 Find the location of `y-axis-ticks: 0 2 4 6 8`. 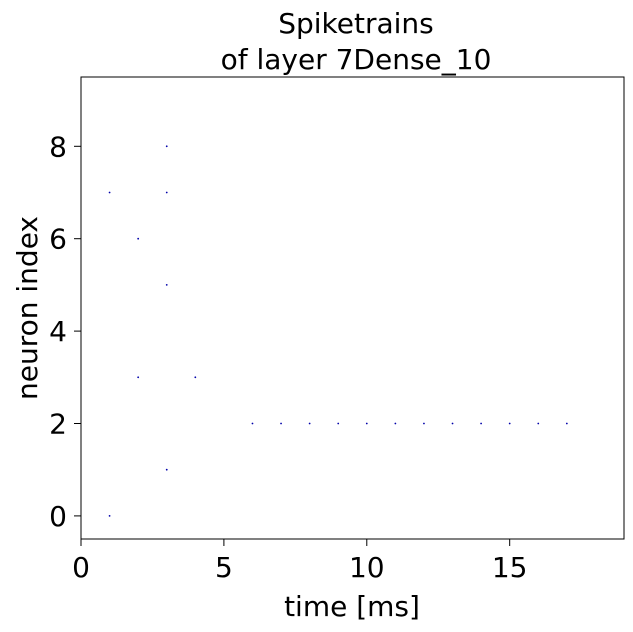

y-axis-ticks: 0 2 4 6 8 is located at coordinates (65, 331).